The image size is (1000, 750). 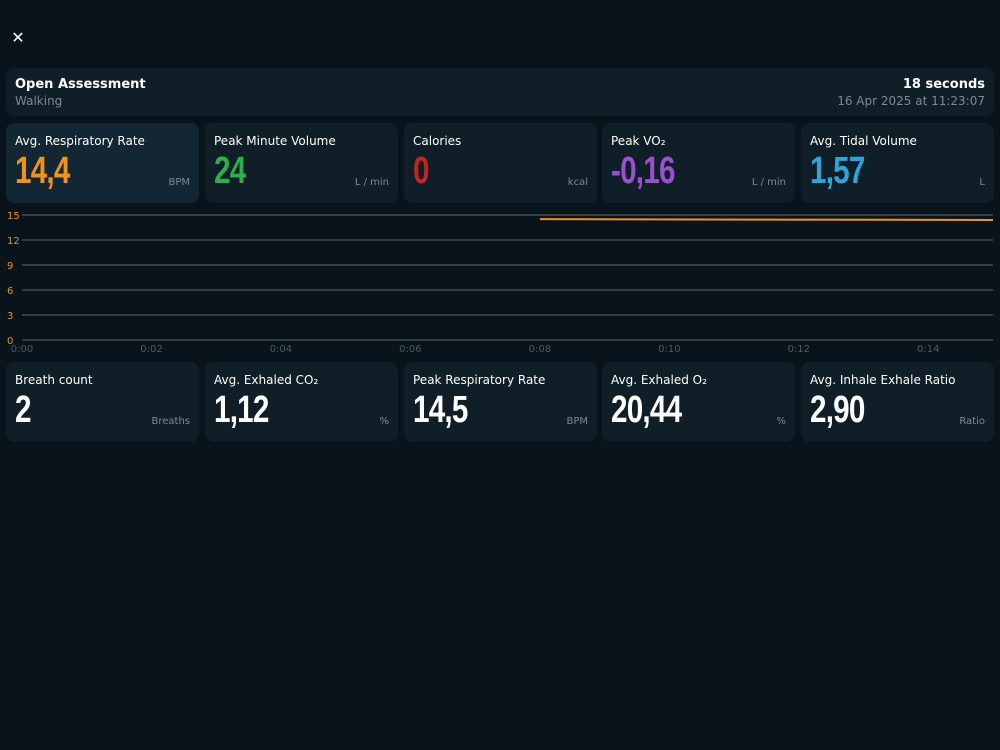 What do you see at coordinates (10, 291) in the screenshot?
I see `chart-y-tick-label: 6` at bounding box center [10, 291].